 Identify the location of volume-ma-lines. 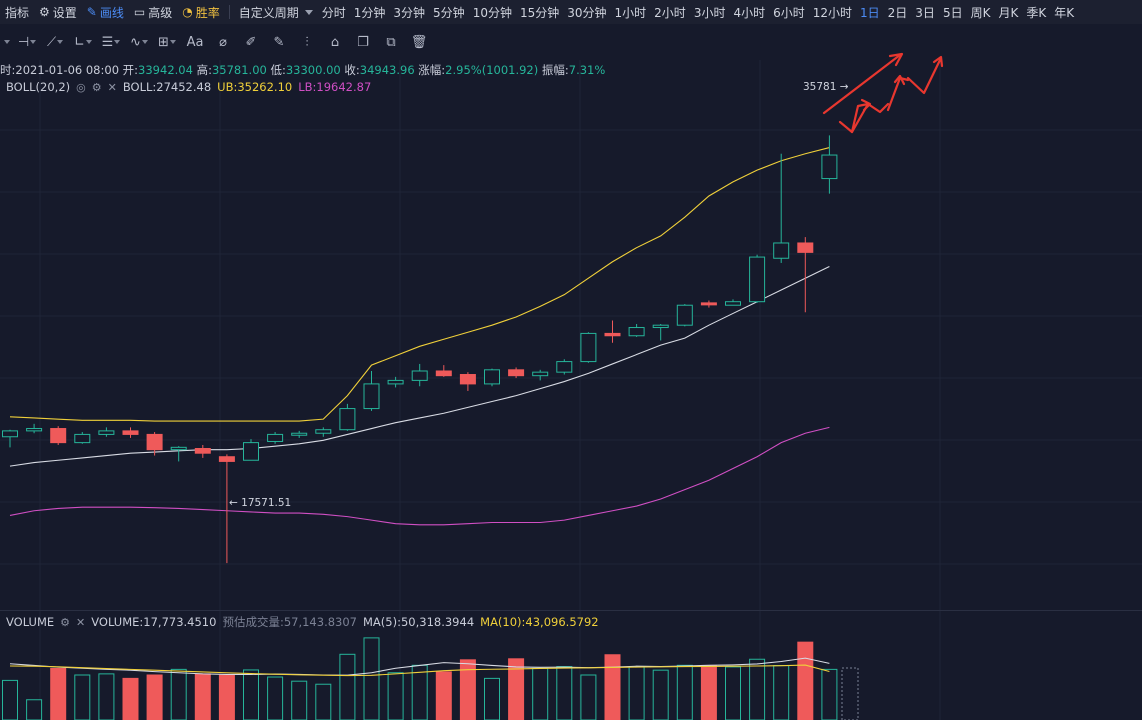
(419, 667).